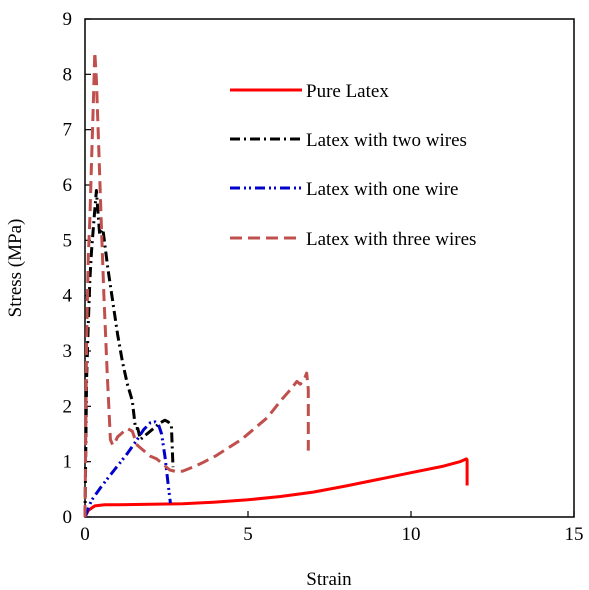  What do you see at coordinates (68, 240) in the screenshot?
I see `y-tick-label: 5` at bounding box center [68, 240].